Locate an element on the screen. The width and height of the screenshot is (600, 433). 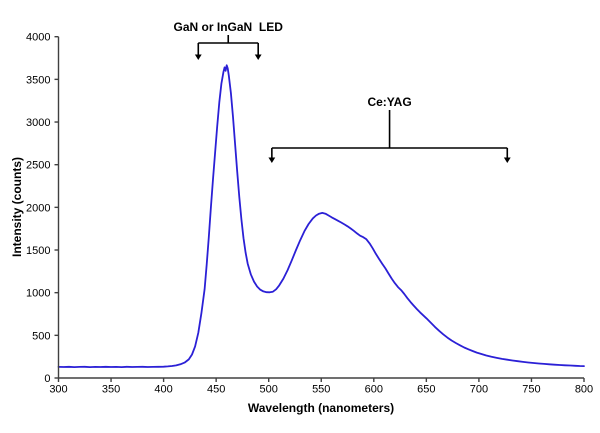
y-tick-label: 3000 is located at coordinates (38, 123).